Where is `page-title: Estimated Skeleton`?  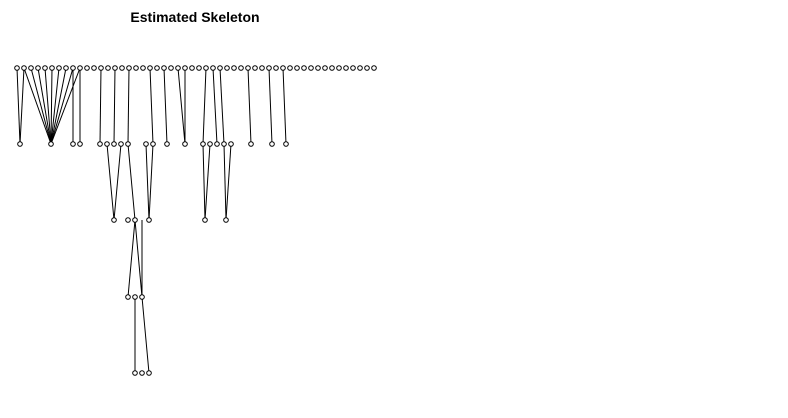 page-title: Estimated Skeleton is located at coordinates (195, 17).